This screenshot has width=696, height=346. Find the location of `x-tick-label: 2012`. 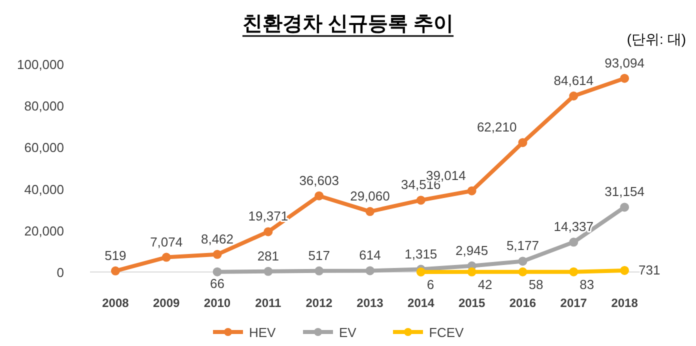

x-tick-label: 2012 is located at coordinates (319, 303).